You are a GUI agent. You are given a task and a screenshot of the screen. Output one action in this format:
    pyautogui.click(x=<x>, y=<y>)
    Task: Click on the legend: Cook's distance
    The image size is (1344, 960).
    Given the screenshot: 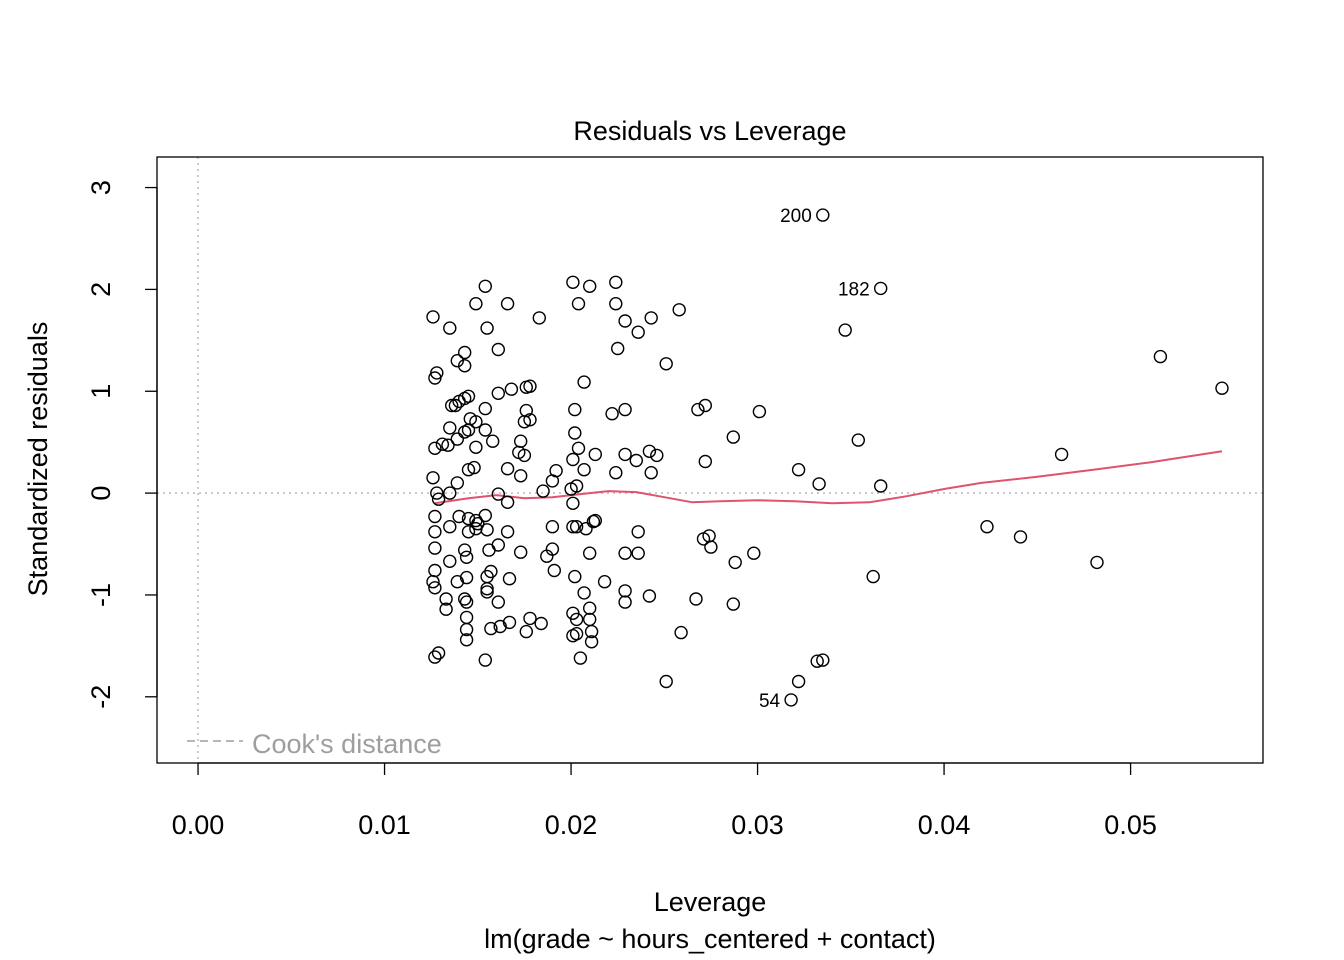 What is the action you would take?
    pyautogui.click(x=314, y=744)
    